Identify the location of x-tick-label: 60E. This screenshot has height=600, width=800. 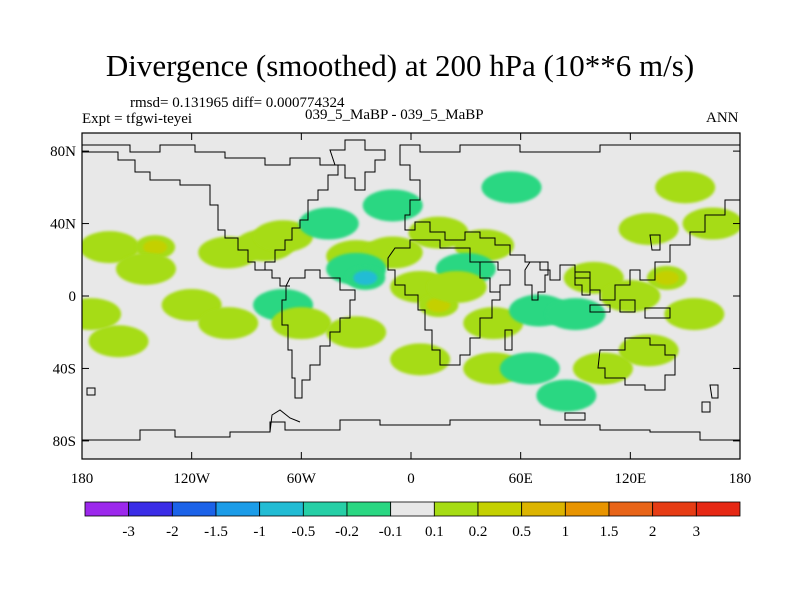
(521, 479).